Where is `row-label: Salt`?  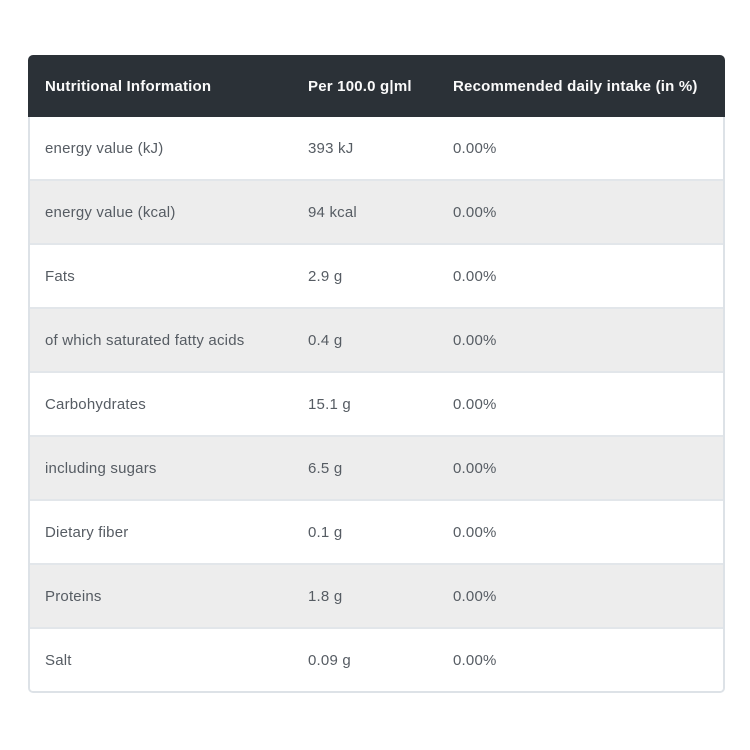
row-label: Salt is located at coordinates (58, 660).